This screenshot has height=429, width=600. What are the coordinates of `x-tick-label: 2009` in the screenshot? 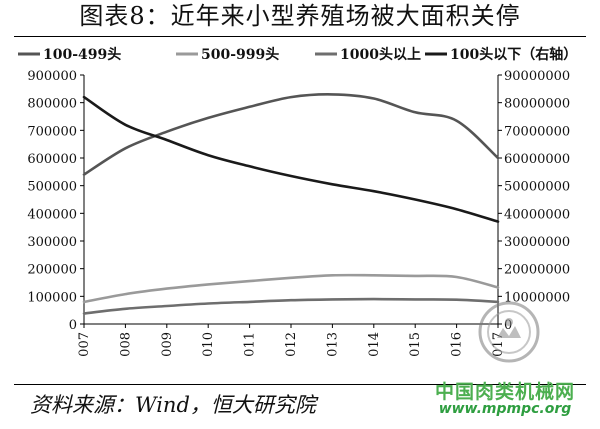 It's located at (167, 345).